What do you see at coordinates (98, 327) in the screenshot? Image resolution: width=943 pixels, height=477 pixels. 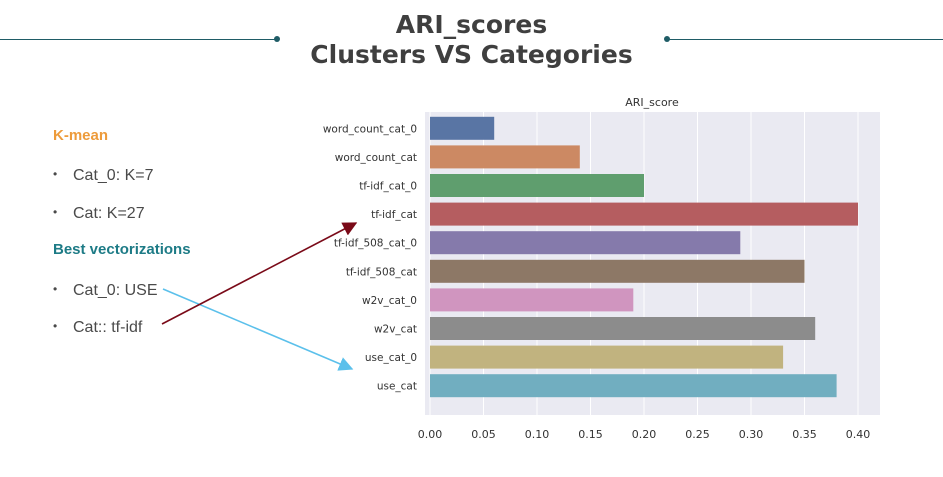 I see `vectorization-item: • Cat:: tf-idf` at bounding box center [98, 327].